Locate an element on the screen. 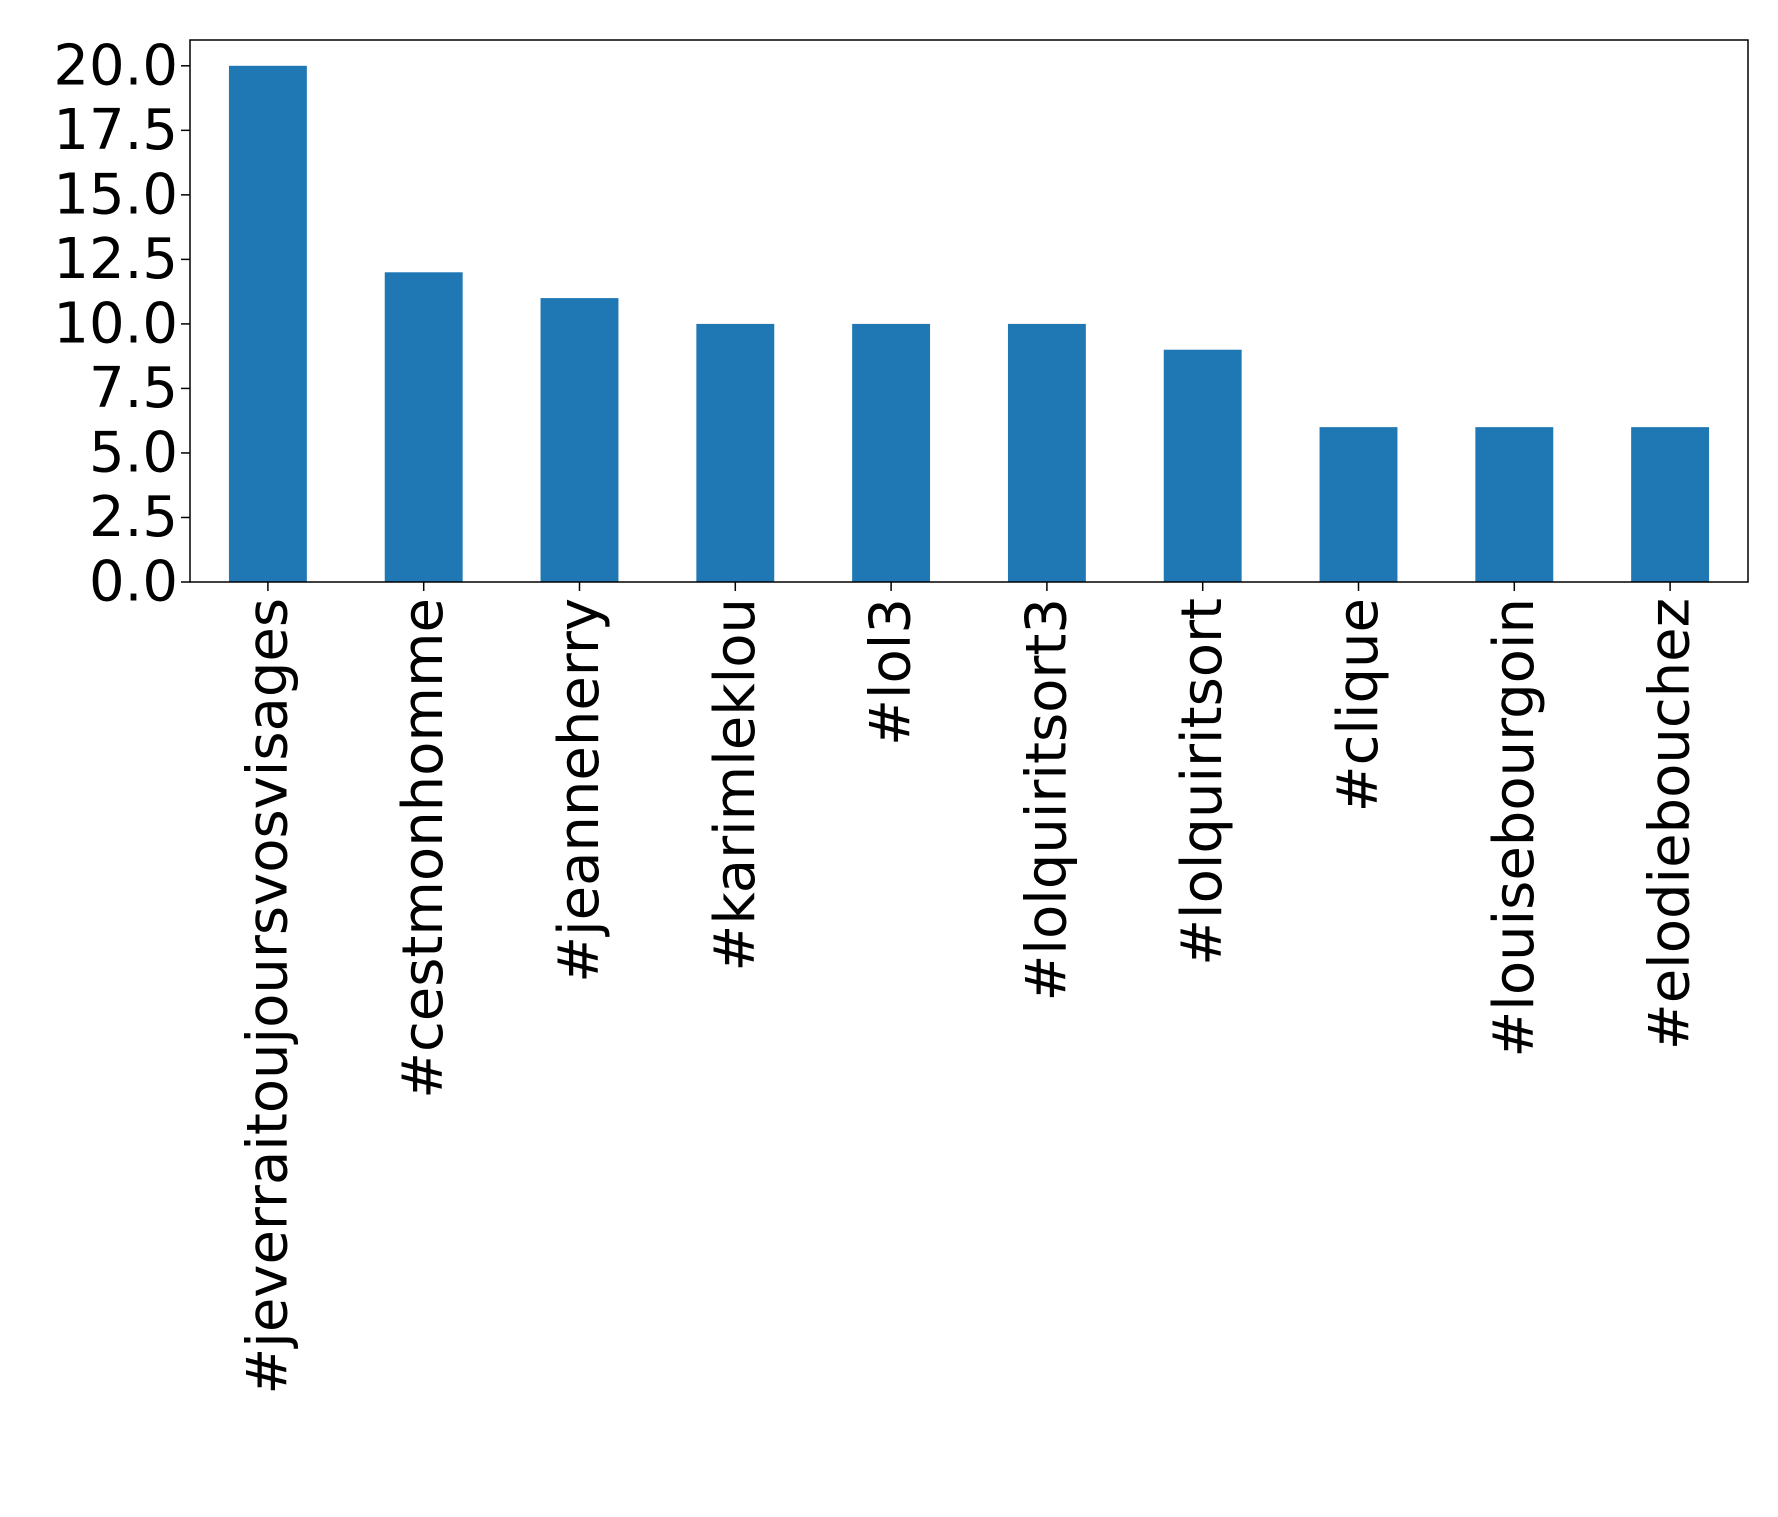 This screenshot has width=1778, height=1517. y-tick-label-0: 0.0 is located at coordinates (133, 582).